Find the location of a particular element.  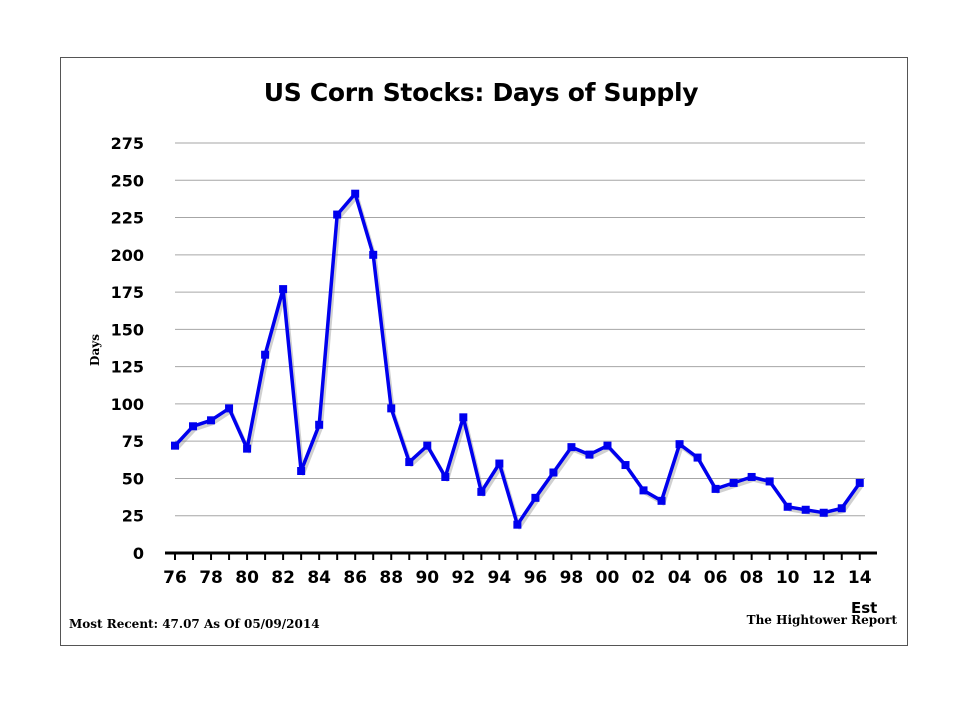

x-tick-label: 90 is located at coordinates (427, 578).